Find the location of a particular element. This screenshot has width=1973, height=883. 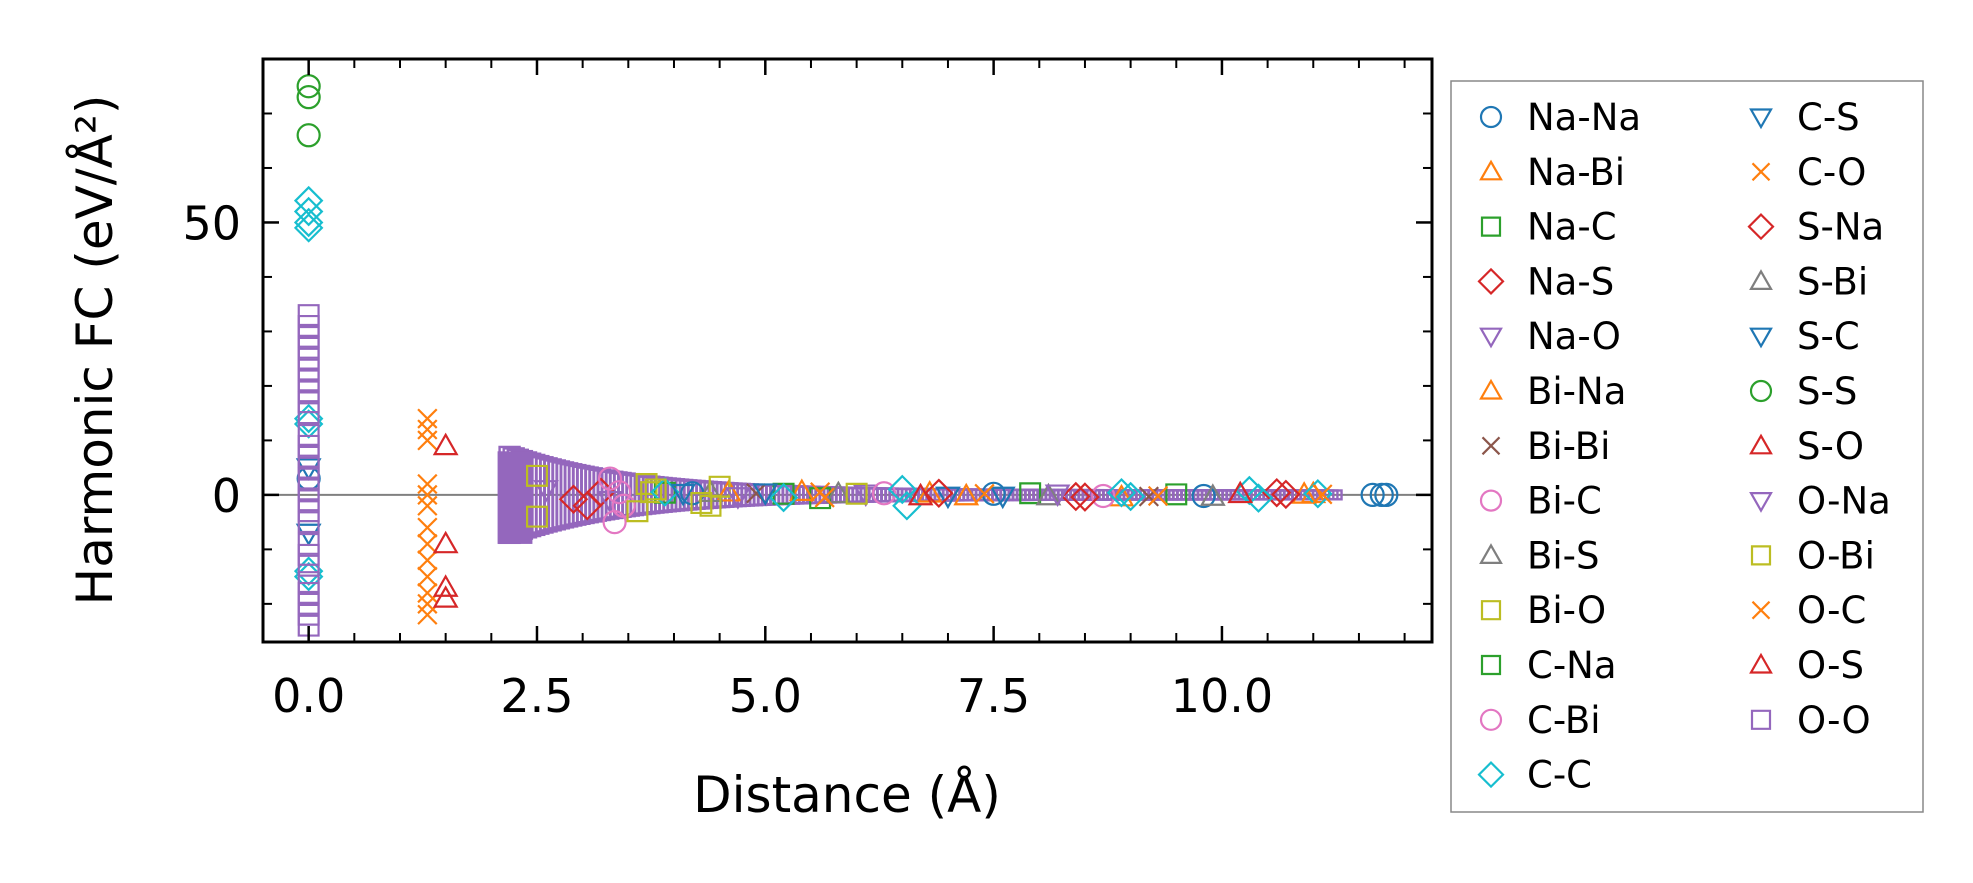

legend-label: Bi-O is located at coordinates (1566, 610).